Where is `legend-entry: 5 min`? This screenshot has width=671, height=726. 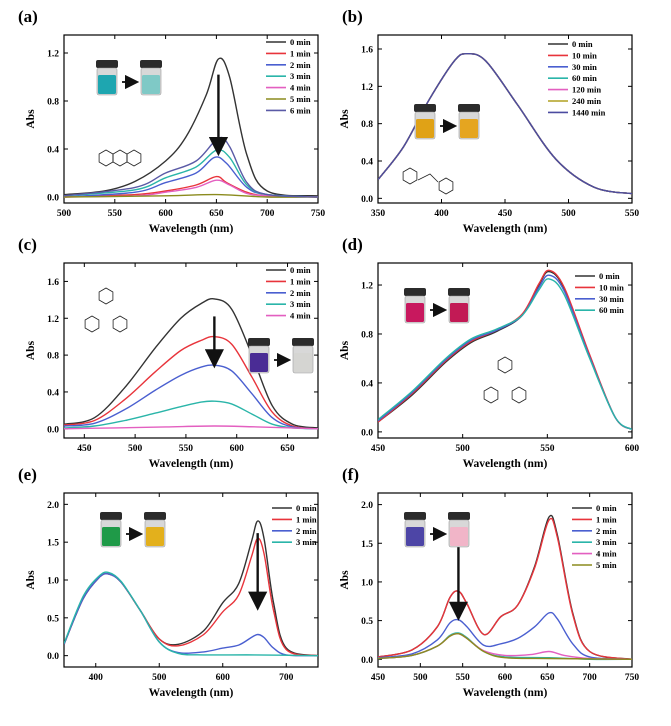
legend-entry: 5 min is located at coordinates (300, 99).